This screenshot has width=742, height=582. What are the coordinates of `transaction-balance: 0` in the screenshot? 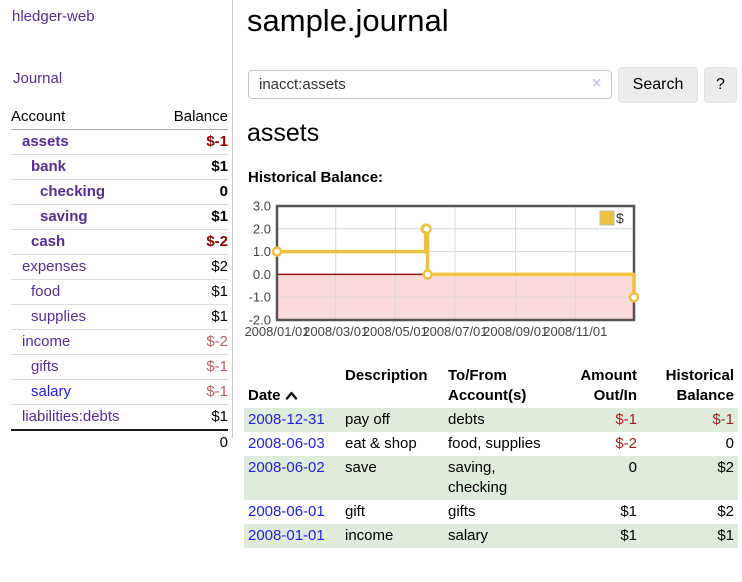 It's located at (729, 443).